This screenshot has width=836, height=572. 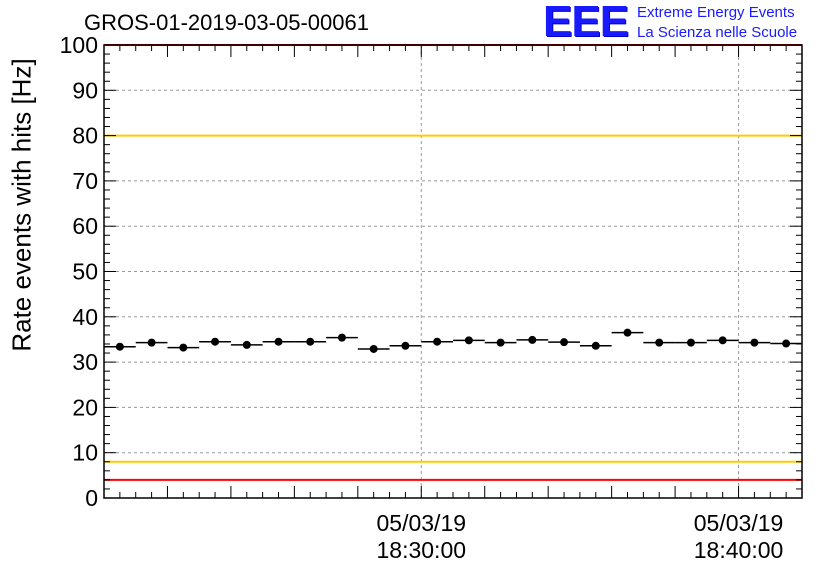 I want to click on y-tick-label: 10, so click(x=85, y=453).